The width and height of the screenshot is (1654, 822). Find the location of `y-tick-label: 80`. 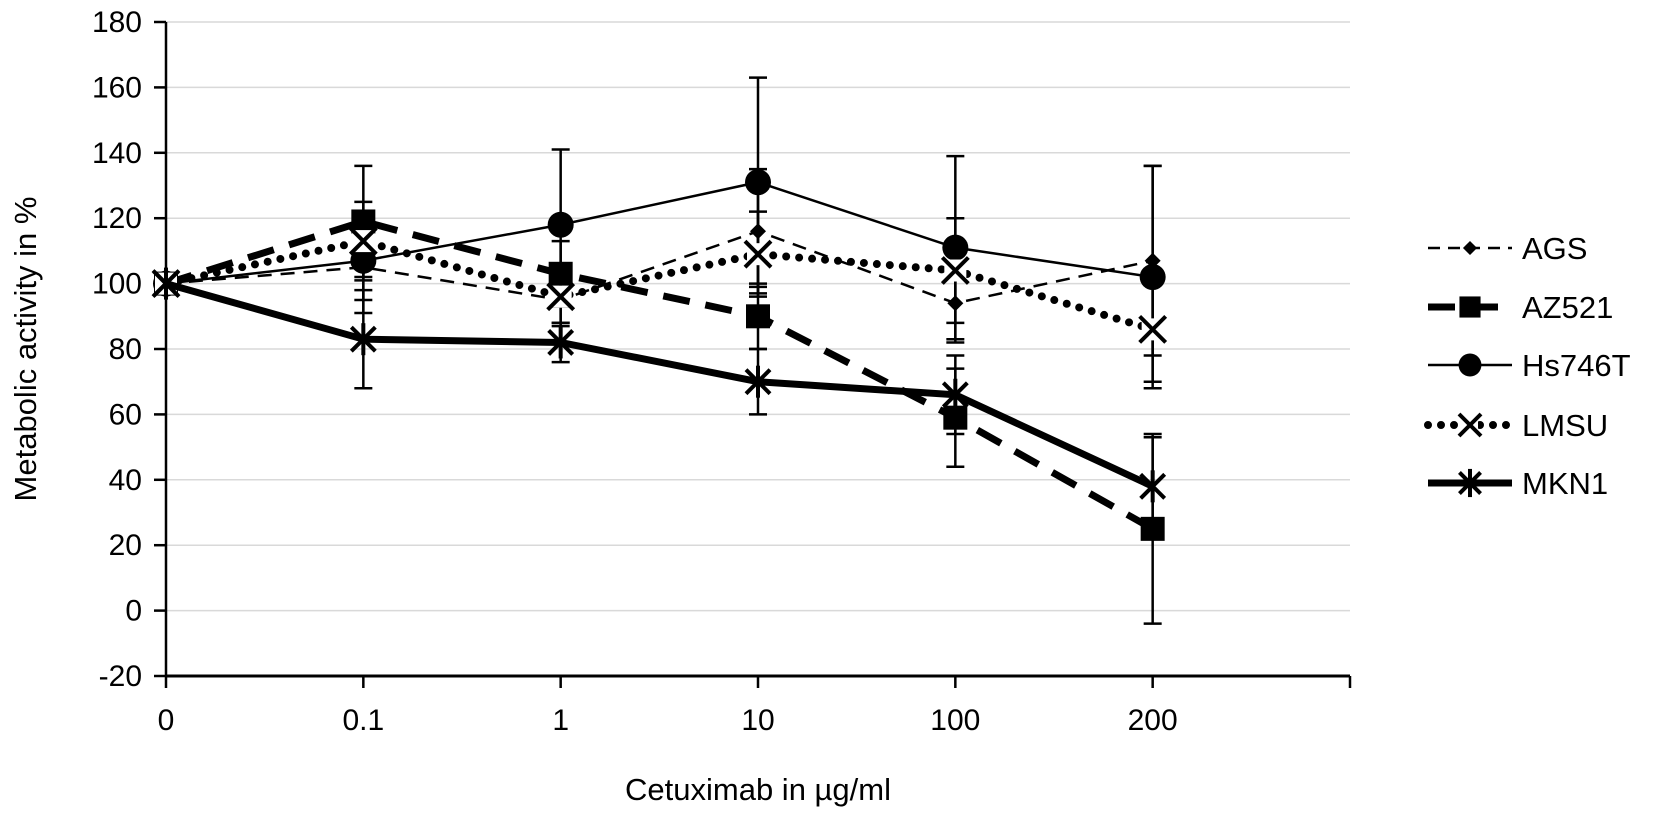

y-tick-label: 80 is located at coordinates (125, 349).